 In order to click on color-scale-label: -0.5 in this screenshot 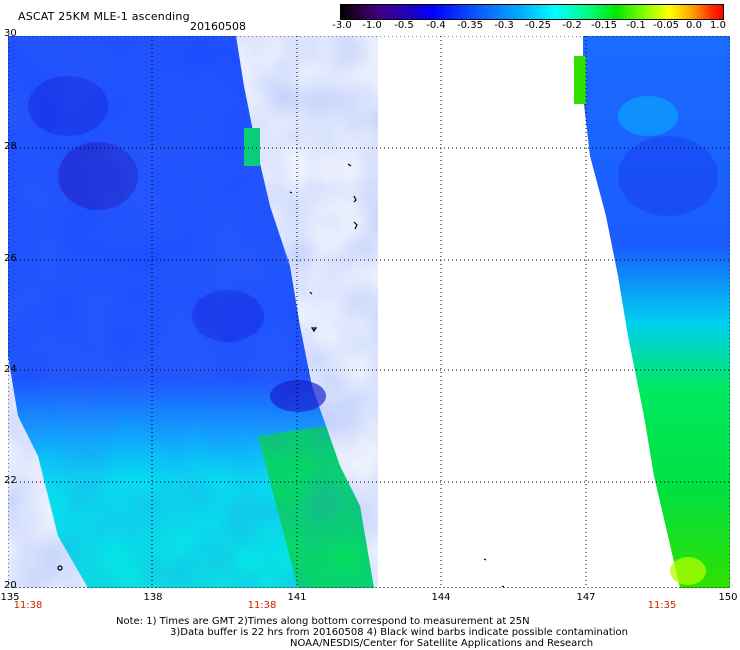, I will do `click(404, 25)`.